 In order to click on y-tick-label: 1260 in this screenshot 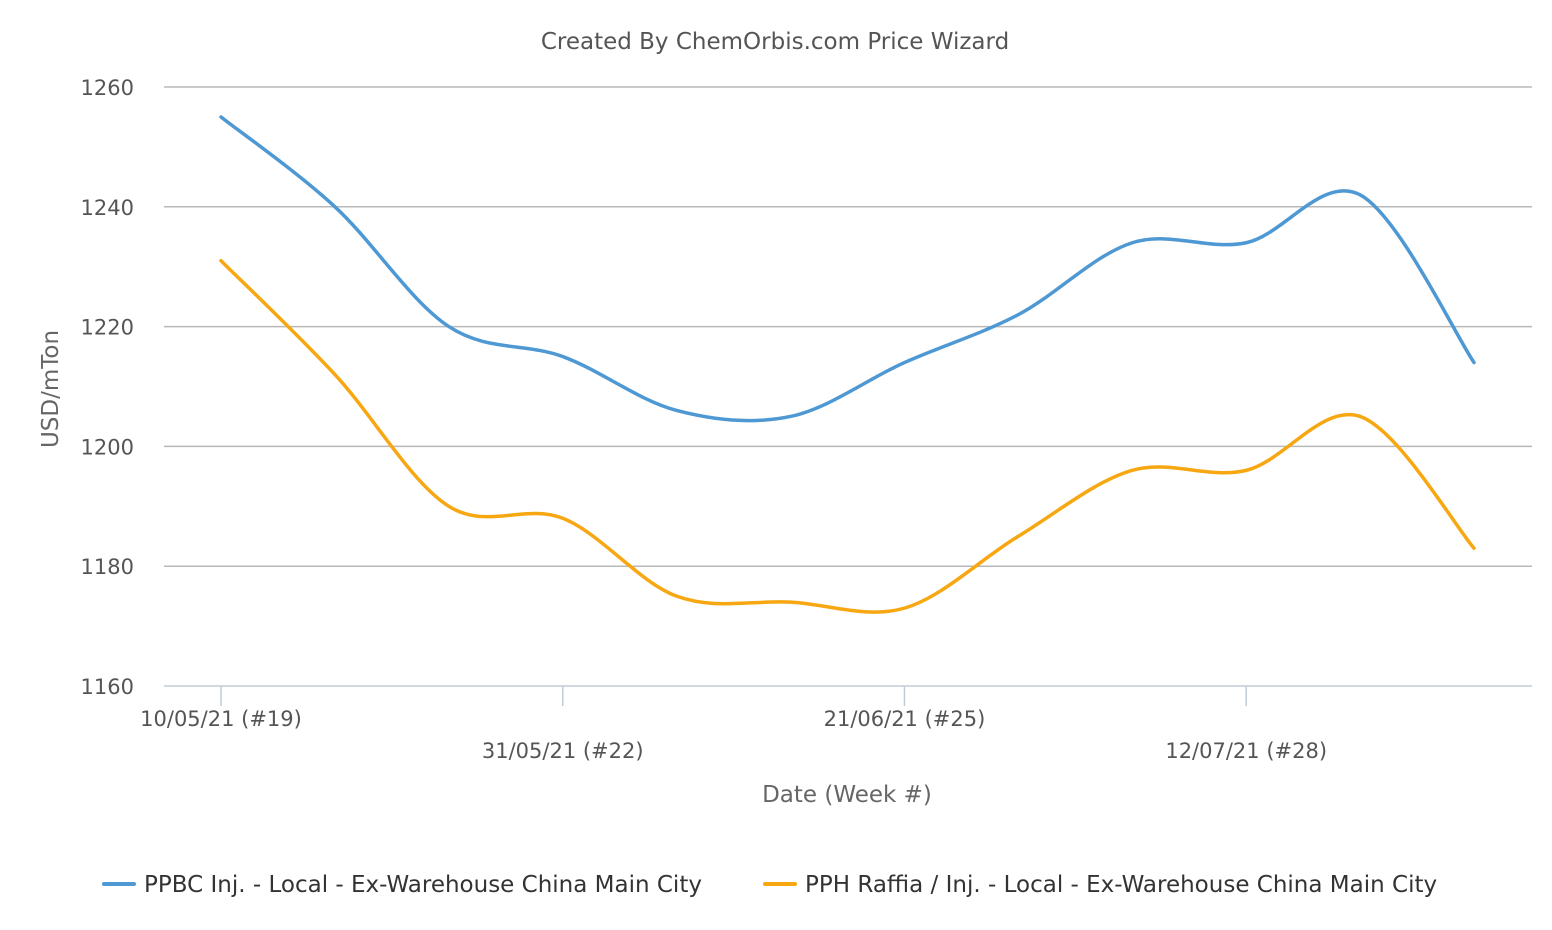, I will do `click(107, 88)`.